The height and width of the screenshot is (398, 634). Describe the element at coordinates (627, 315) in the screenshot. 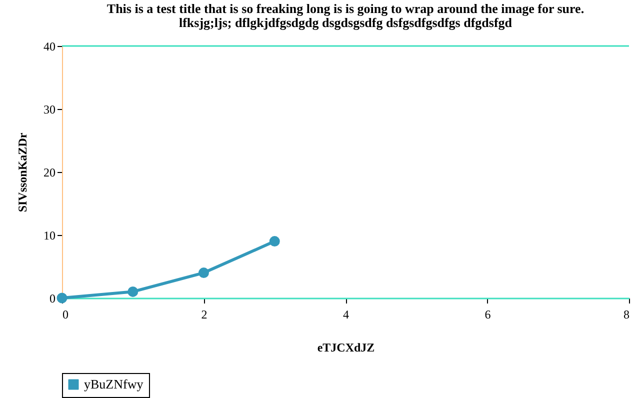

I see `x-tick-label: 8` at that location.